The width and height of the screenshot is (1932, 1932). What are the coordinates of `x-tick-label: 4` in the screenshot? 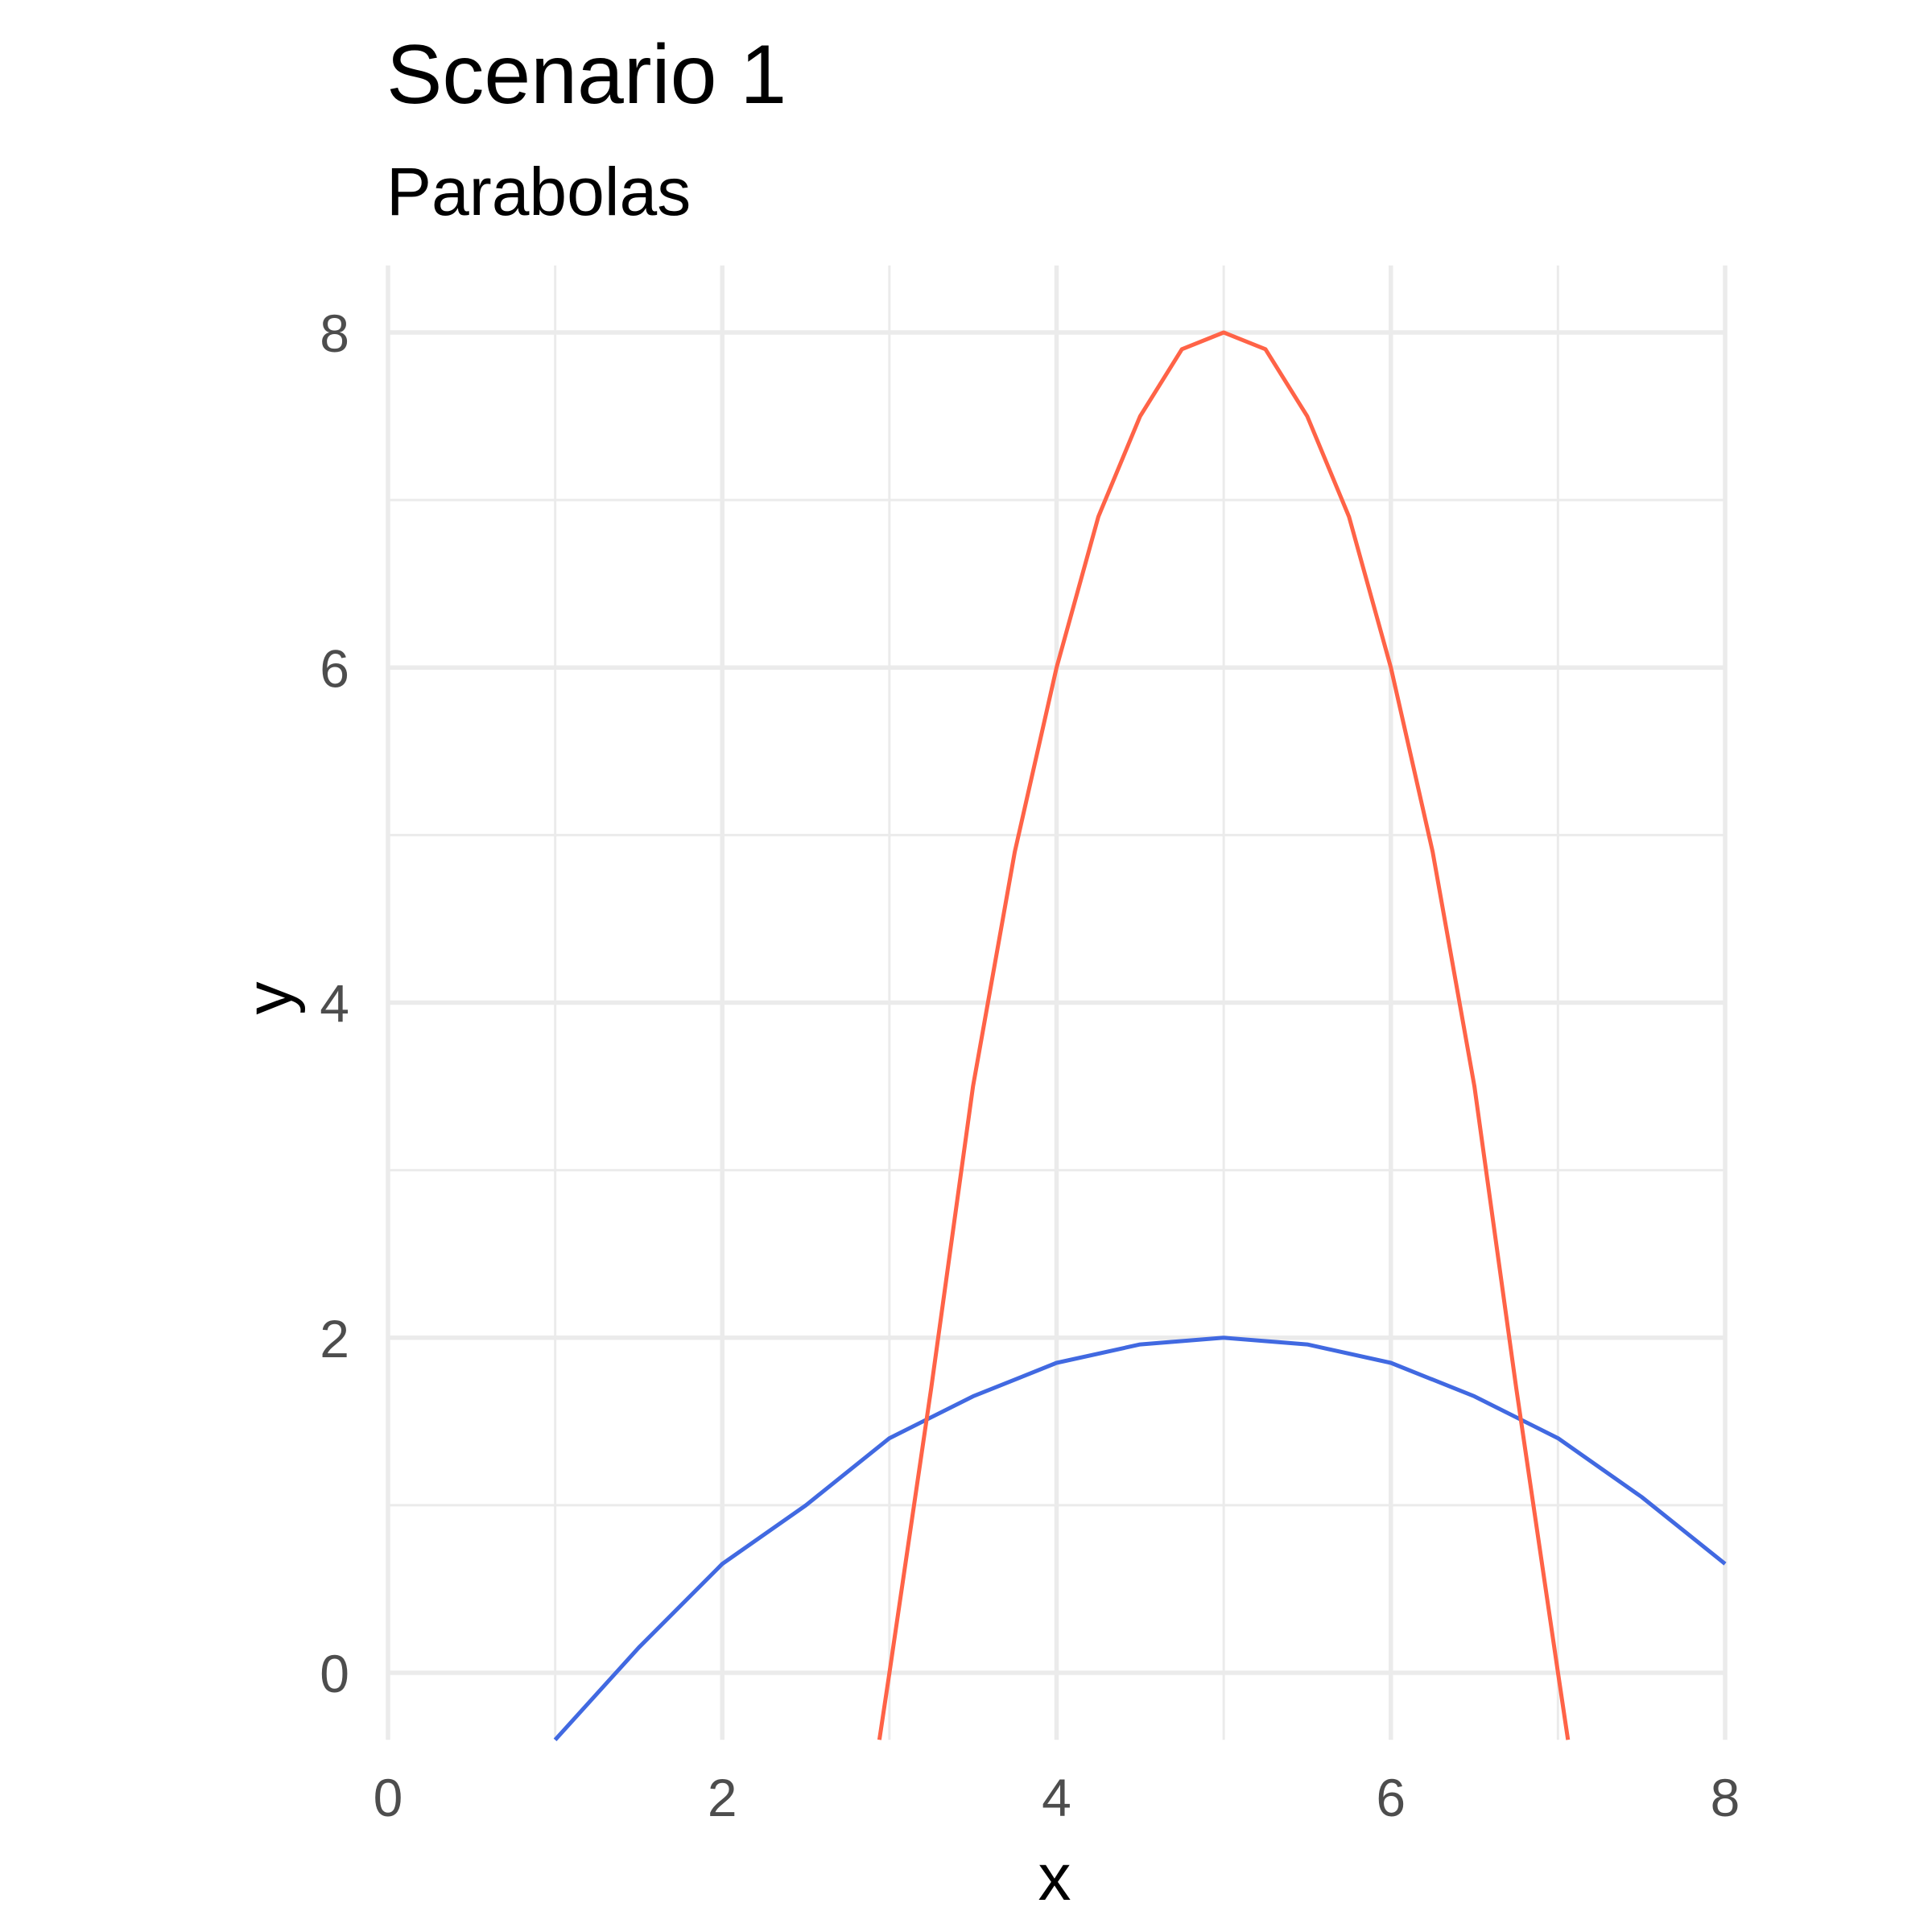 It's located at (1056, 1797).